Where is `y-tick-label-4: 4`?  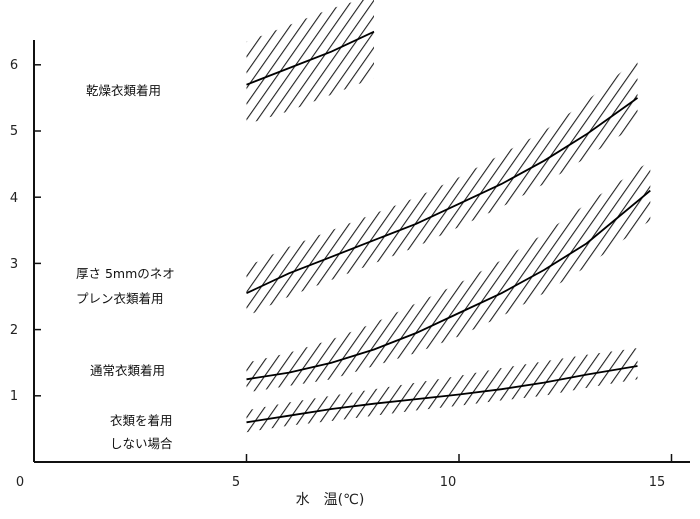
y-tick-label-4: 4 is located at coordinates (14, 198).